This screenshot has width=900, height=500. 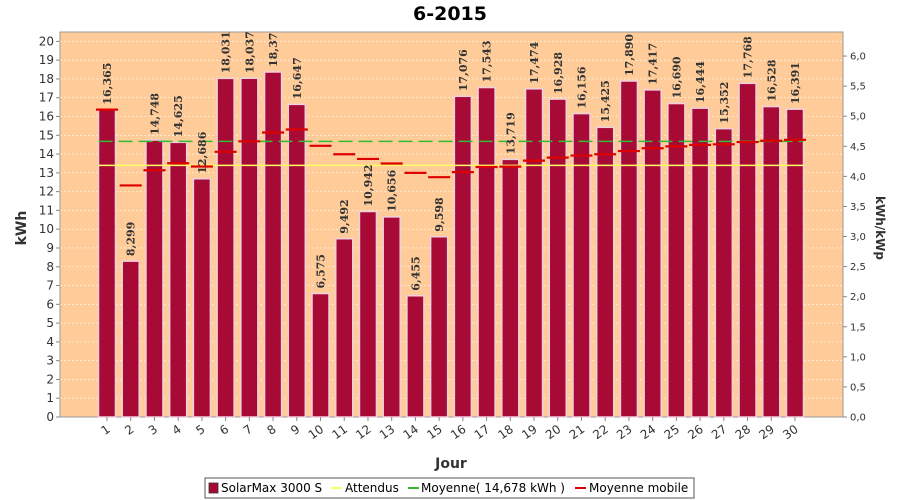 I want to click on value-label: 16,647, so click(x=297, y=78).